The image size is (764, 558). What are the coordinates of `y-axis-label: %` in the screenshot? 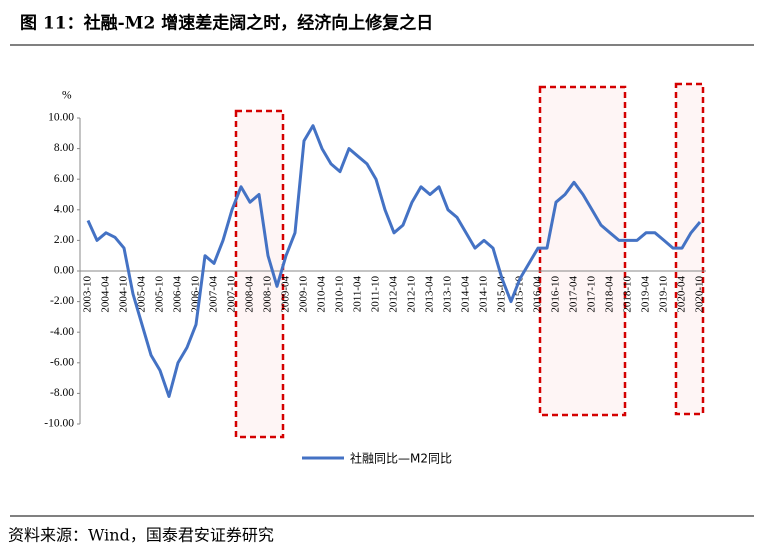 It's located at (67, 96).